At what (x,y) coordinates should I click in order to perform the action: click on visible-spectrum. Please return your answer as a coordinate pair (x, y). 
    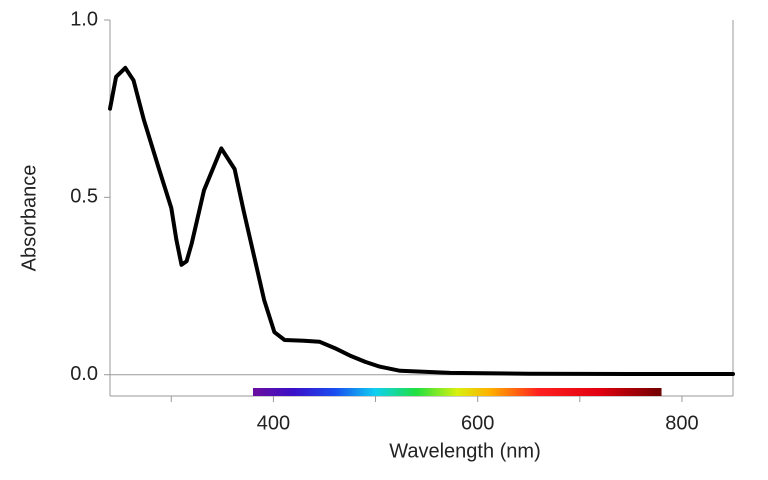
    Looking at the image, I should click on (457, 392).